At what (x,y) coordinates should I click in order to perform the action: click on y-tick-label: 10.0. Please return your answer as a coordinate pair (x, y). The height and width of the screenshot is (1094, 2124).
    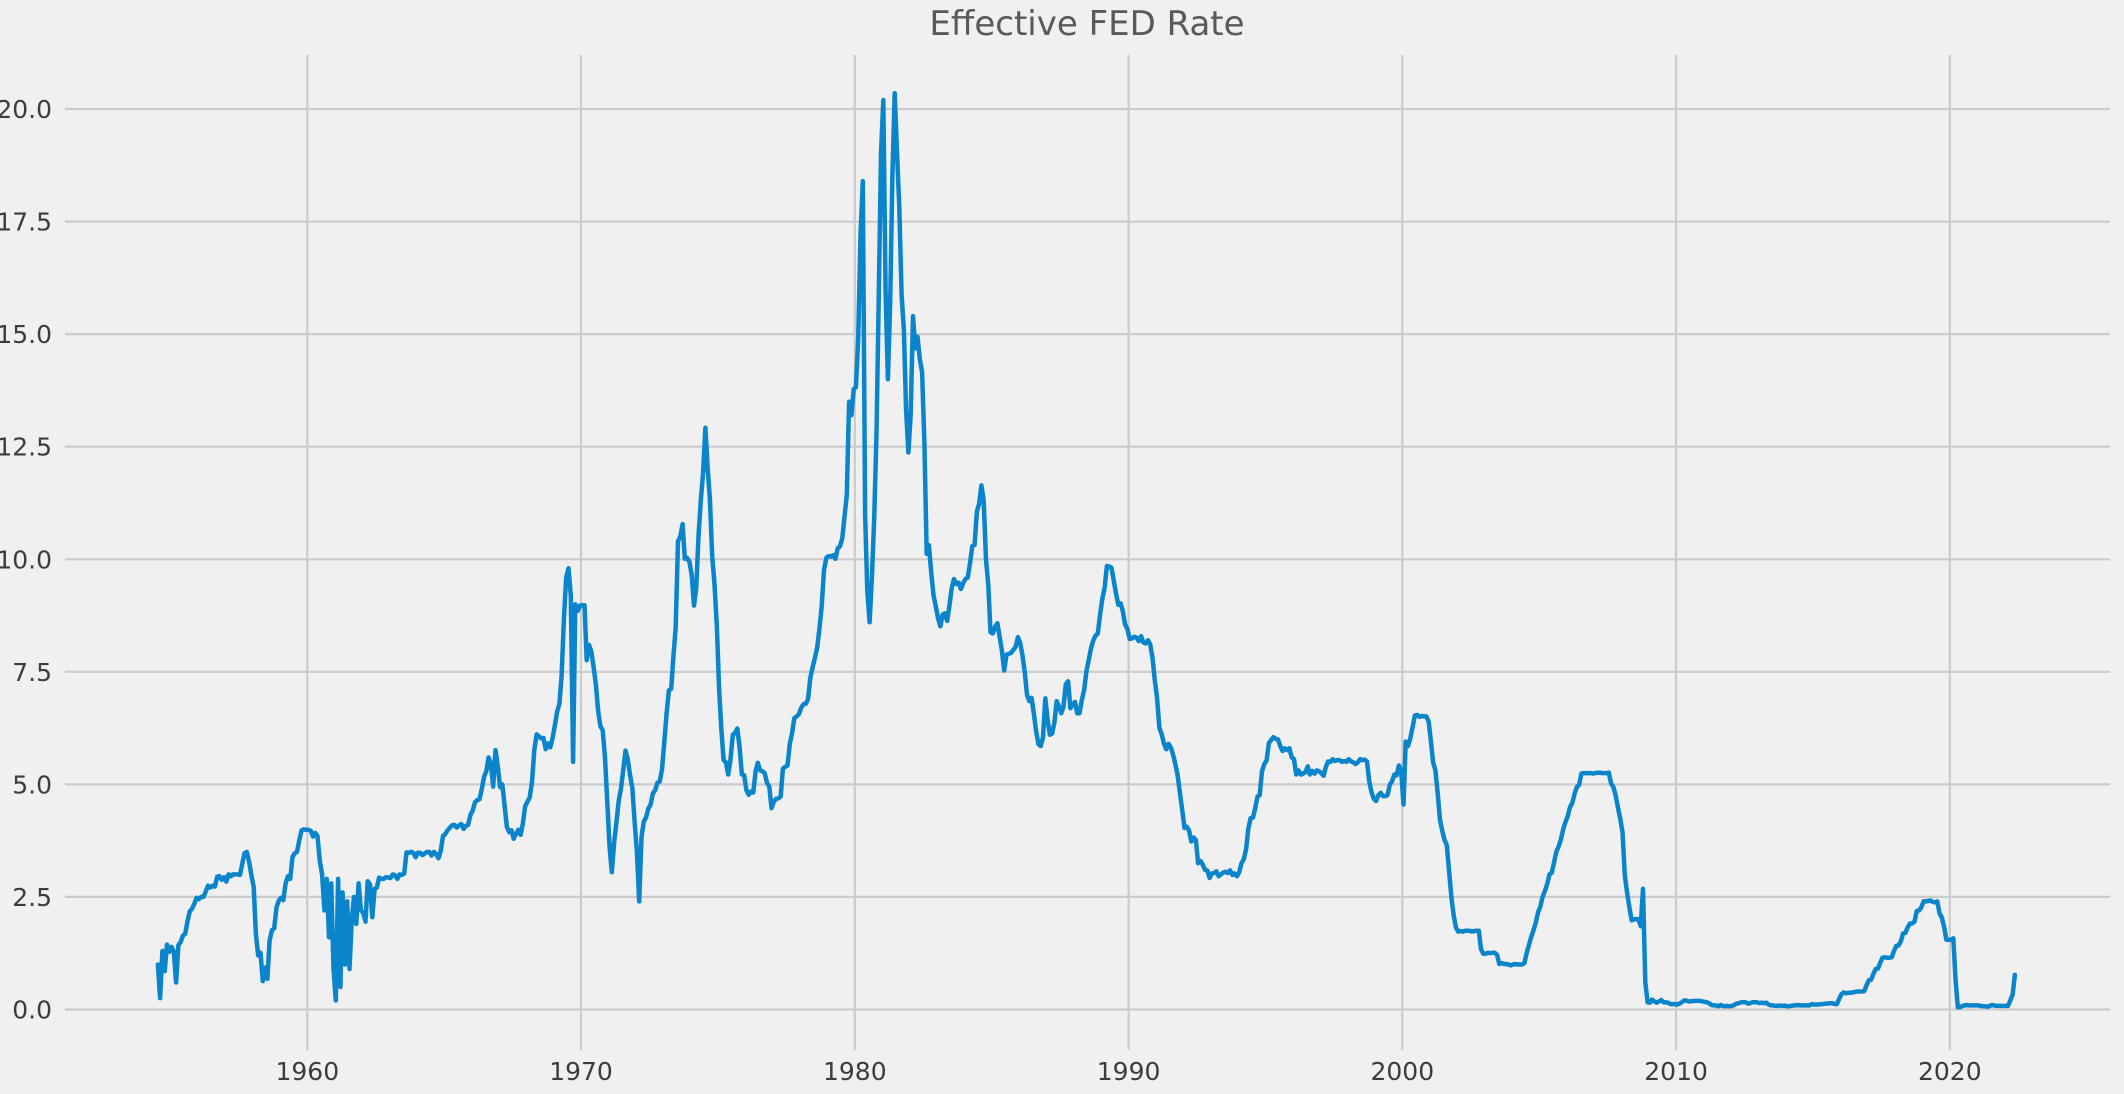
    Looking at the image, I should click on (26, 559).